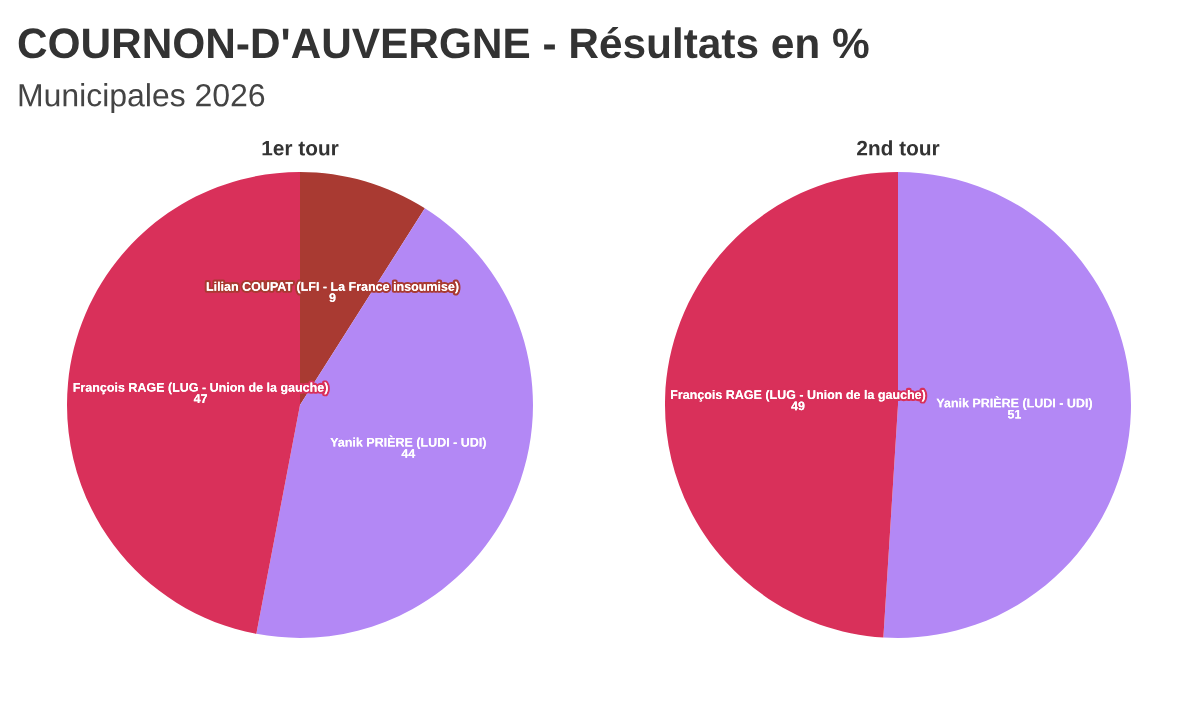 This screenshot has width=1200, height=715. Describe the element at coordinates (332, 298) in the screenshot. I see `data-label: 9` at that location.